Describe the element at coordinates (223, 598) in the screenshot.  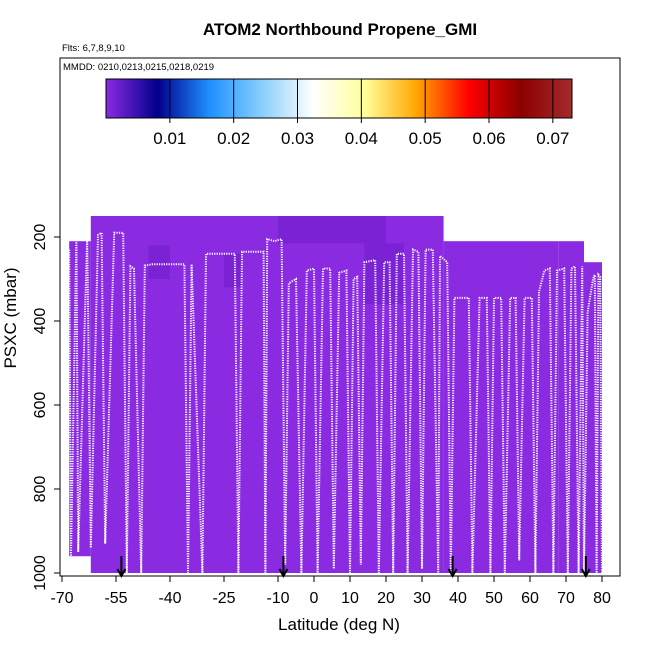
I see `x-tick-label: -25` at that location.